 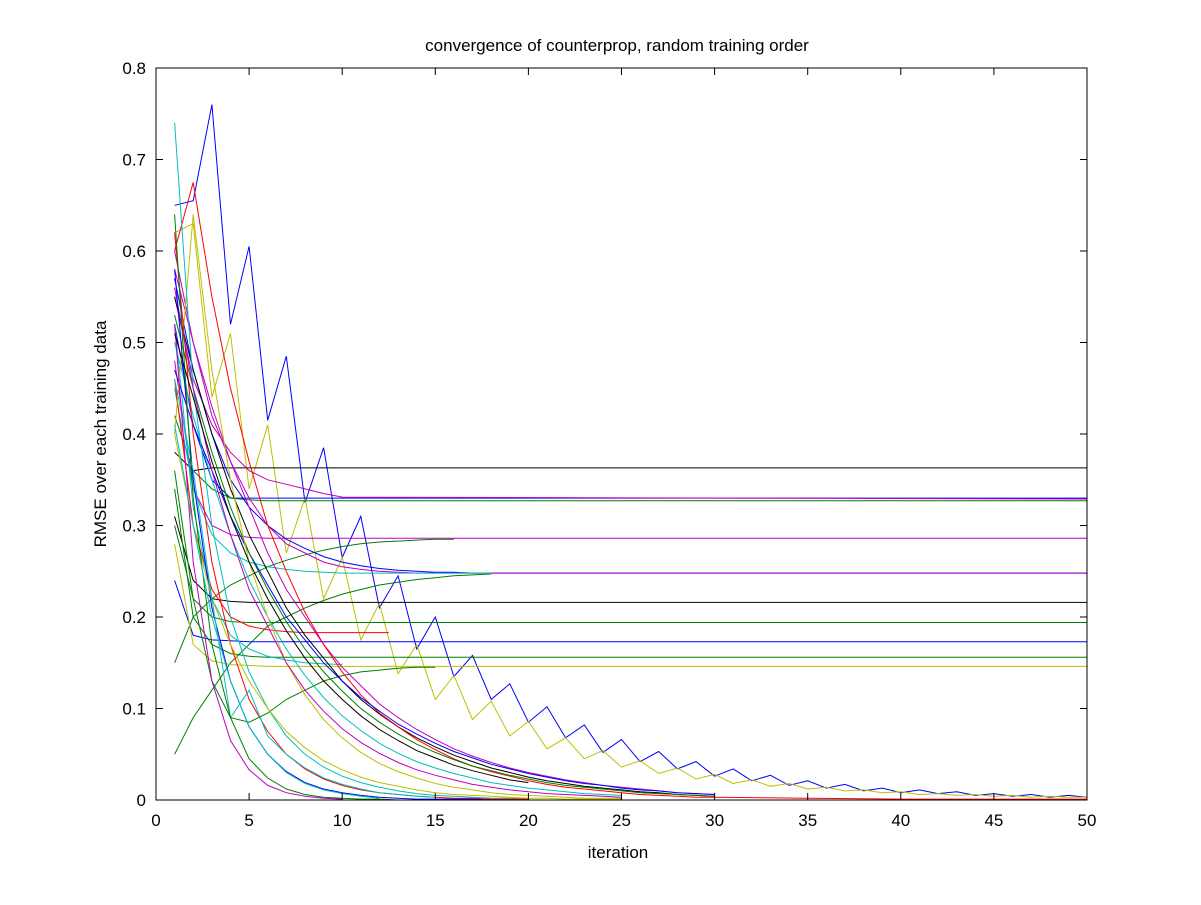 What do you see at coordinates (807, 820) in the screenshot?
I see `x-tick-label: 35` at bounding box center [807, 820].